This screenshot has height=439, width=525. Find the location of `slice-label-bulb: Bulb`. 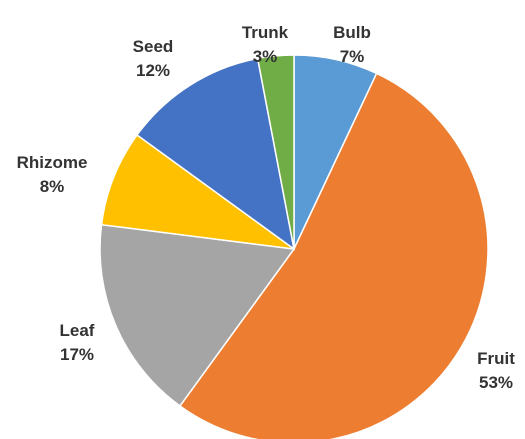

slice-label-bulb: Bulb is located at coordinates (352, 32).